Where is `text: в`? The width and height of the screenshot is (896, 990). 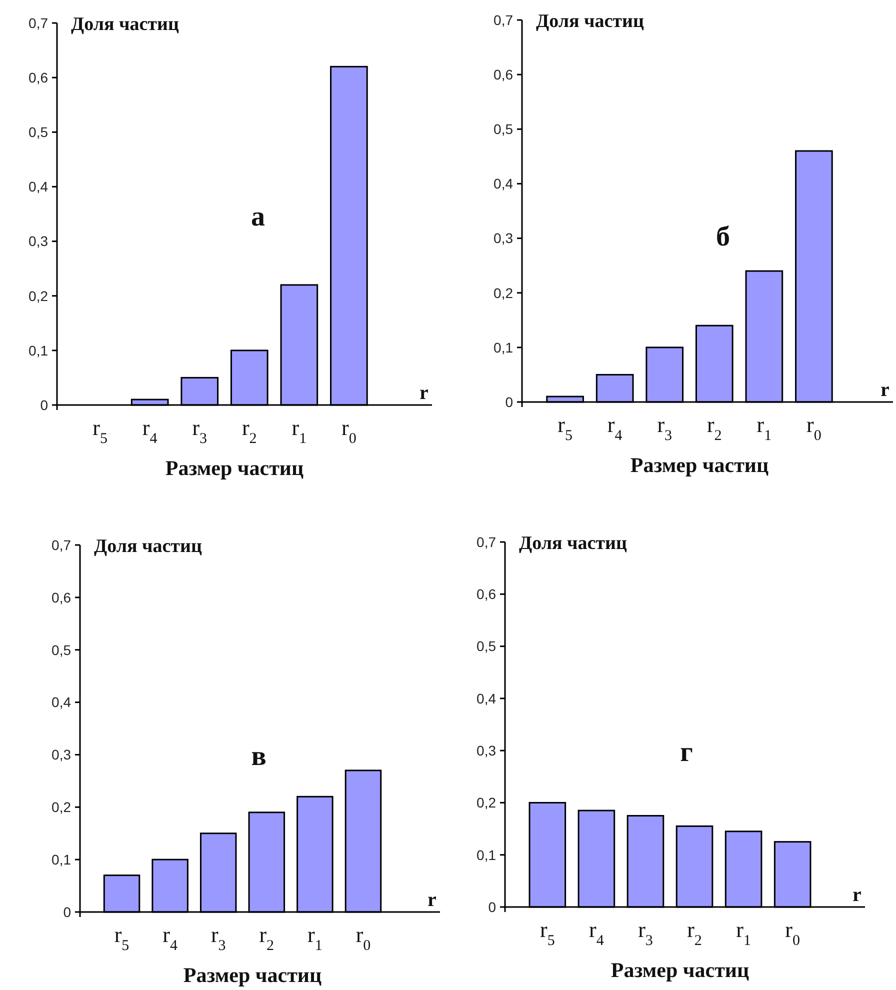
text: в is located at coordinates (258, 756).